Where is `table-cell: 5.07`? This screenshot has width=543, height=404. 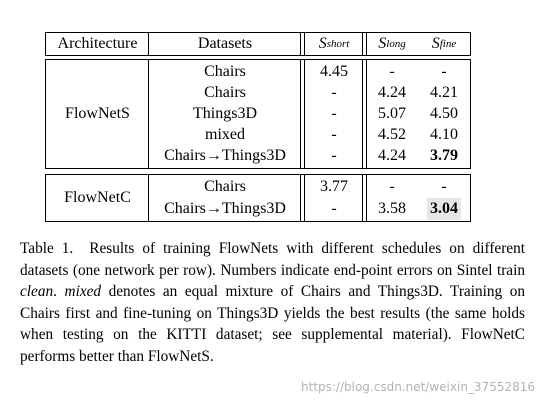
table-cell: 5.07 is located at coordinates (392, 113).